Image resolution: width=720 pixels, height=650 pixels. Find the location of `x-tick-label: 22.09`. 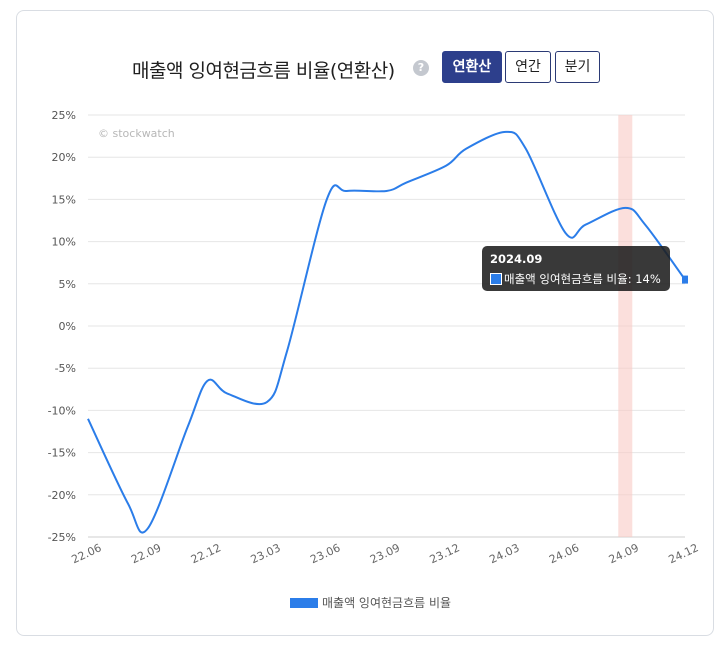

x-tick-label: 22.09 is located at coordinates (146, 553).